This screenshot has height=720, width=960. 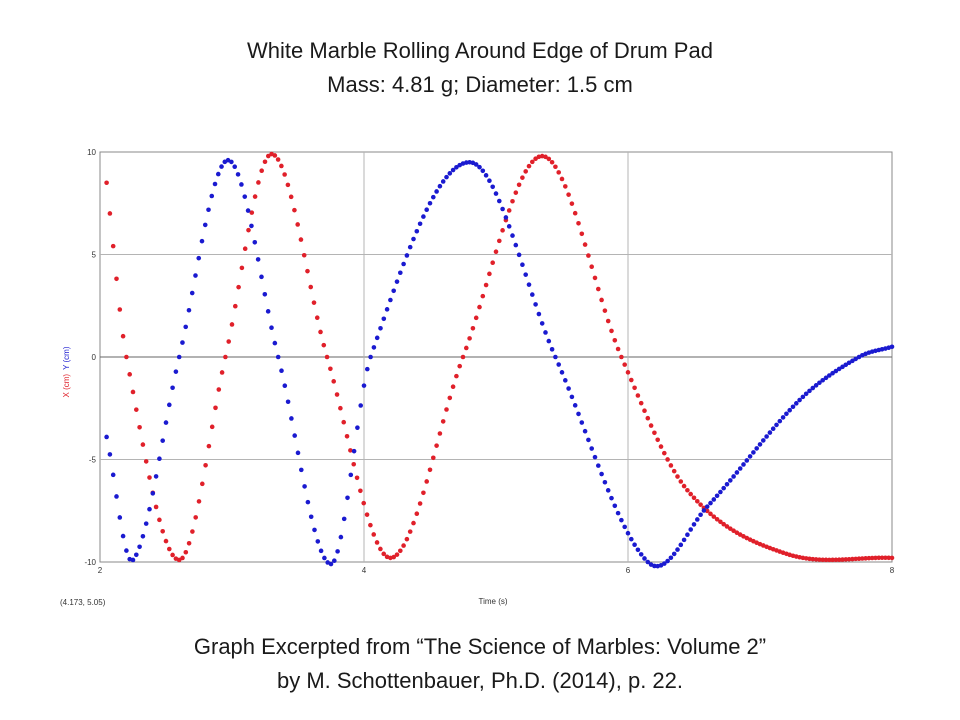 What do you see at coordinates (91, 152) in the screenshot?
I see `y-tick-label: 10` at bounding box center [91, 152].